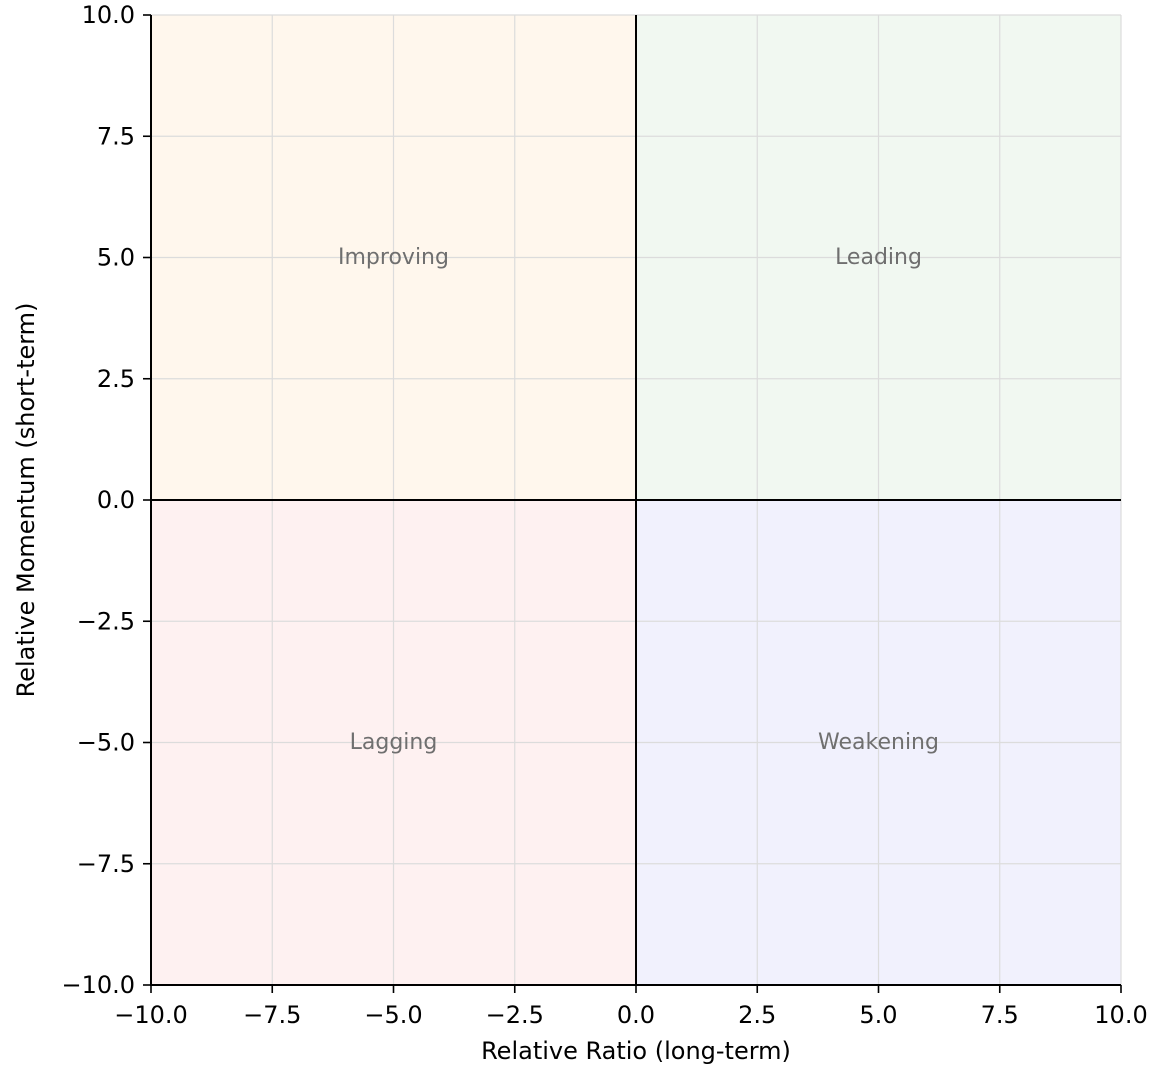 Image resolution: width=1155 pixels, height=1068 pixels. I want to click on quadrant-label-improving: Improving, so click(393, 257).